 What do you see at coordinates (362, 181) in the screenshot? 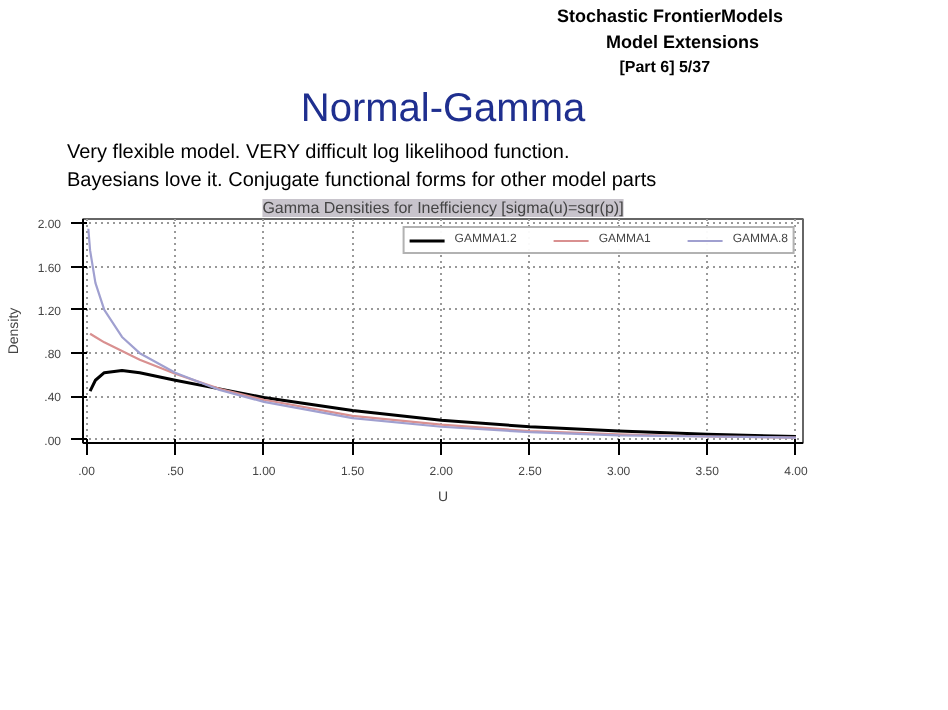
I see `text: Bayesians love it. Conjugate functional forms for other model parts` at bounding box center [362, 181].